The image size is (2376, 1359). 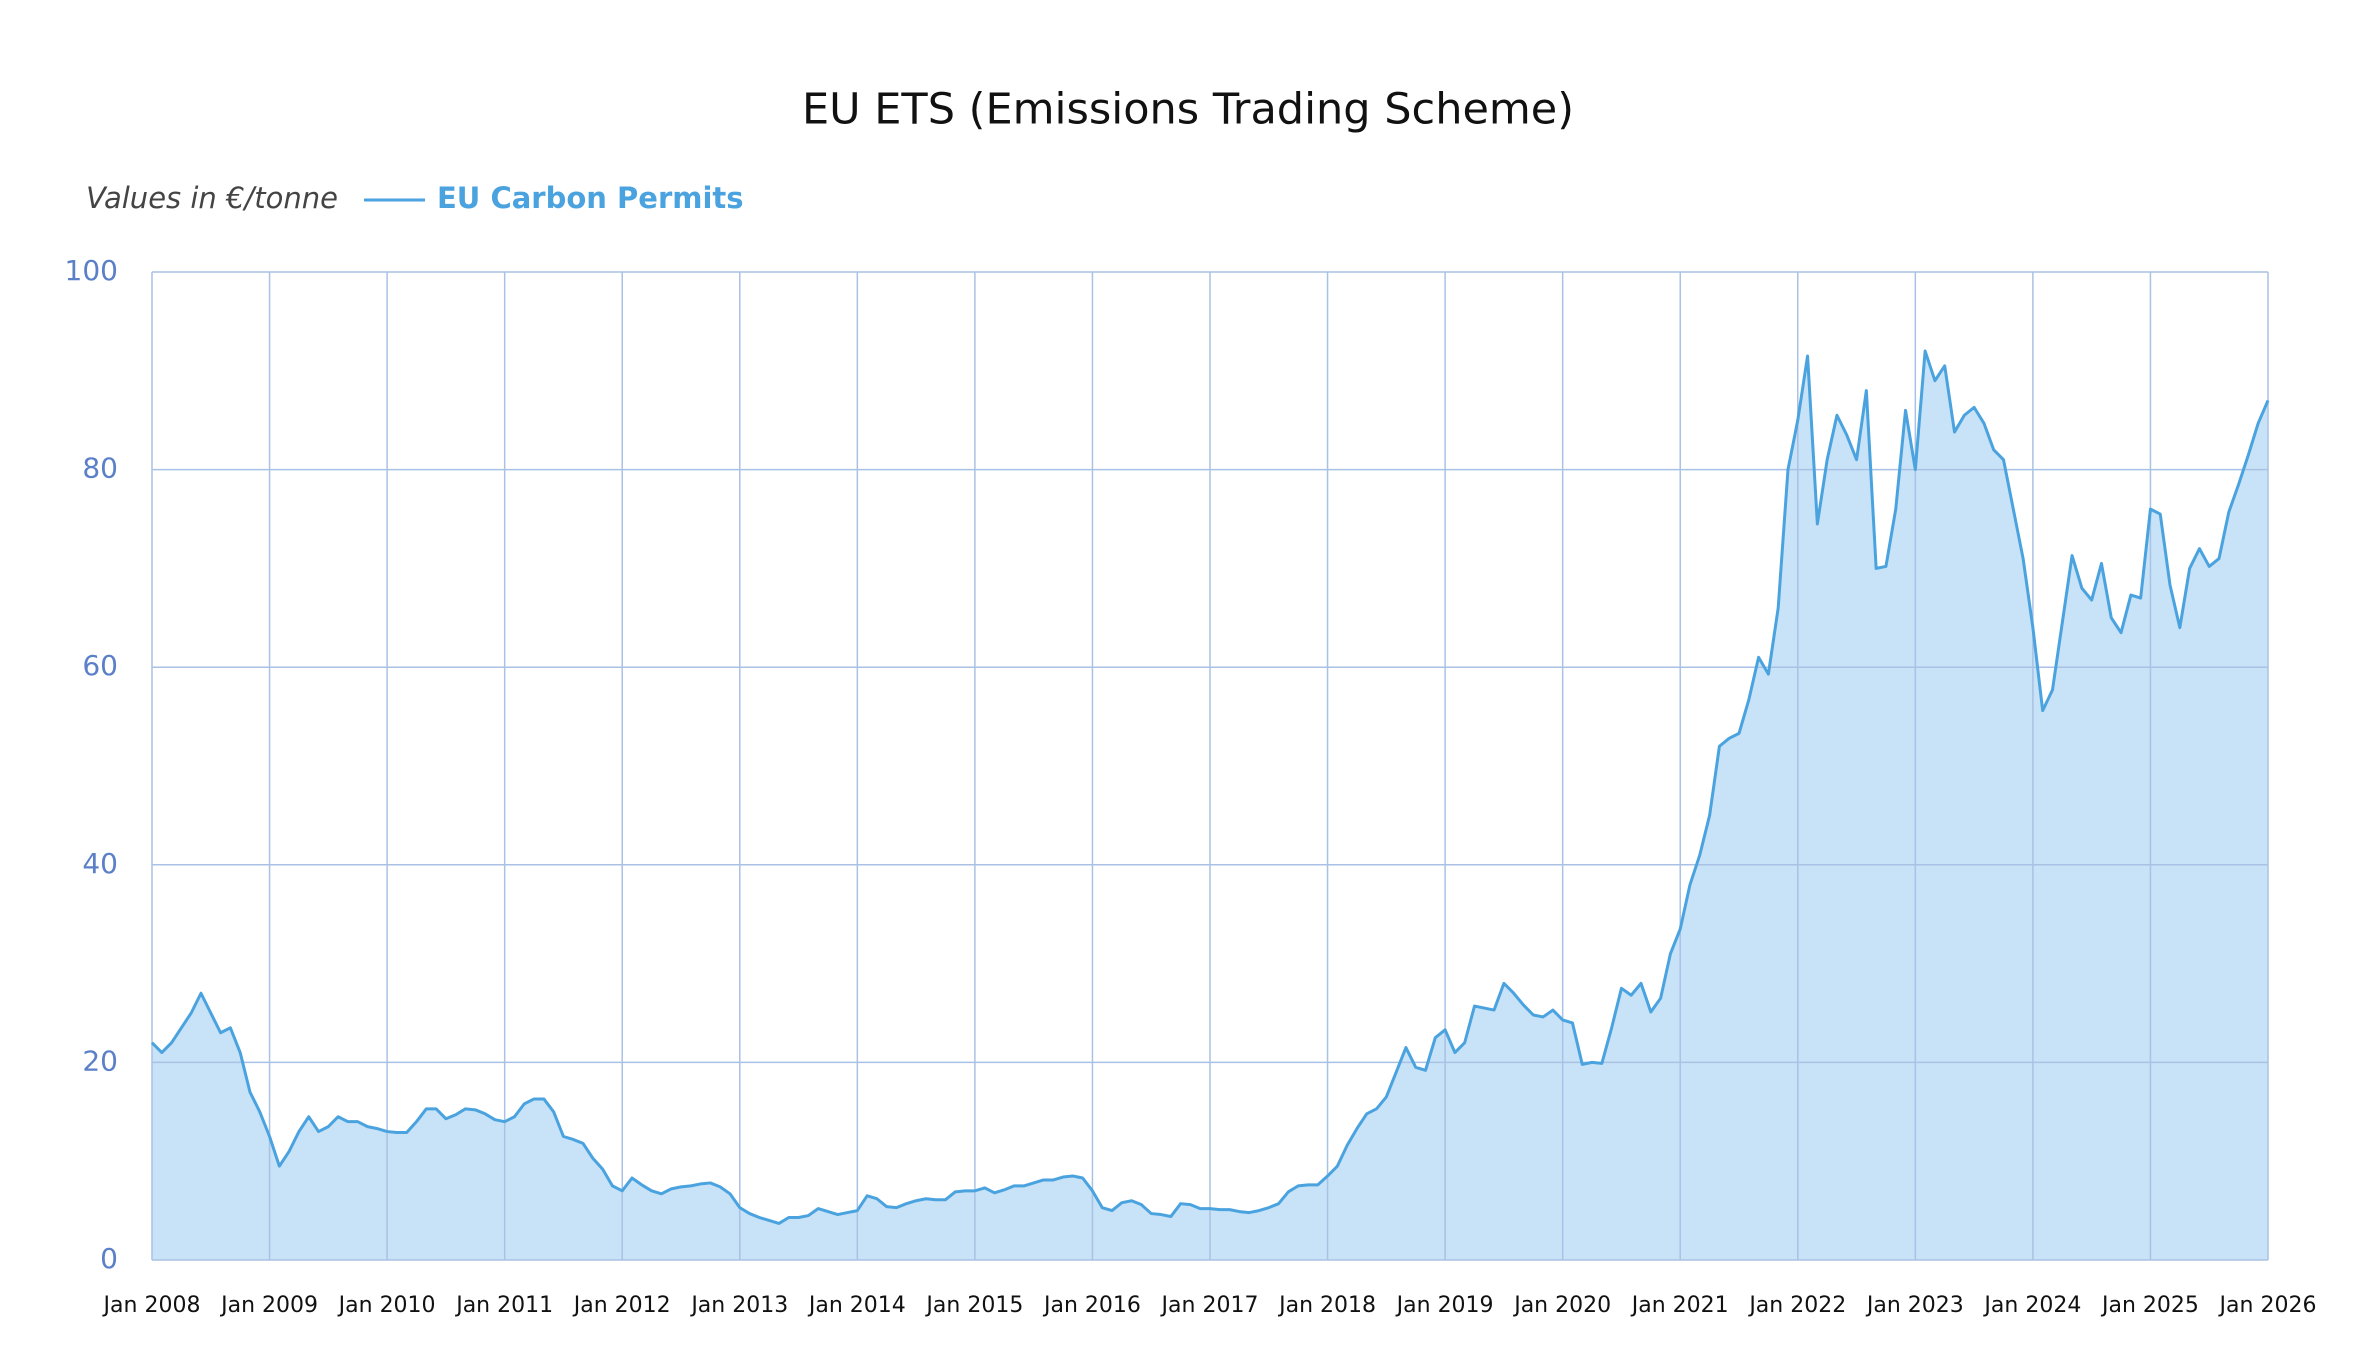 What do you see at coordinates (212, 198) in the screenshot?
I see `y-unit-label: Values in €/tonne` at bounding box center [212, 198].